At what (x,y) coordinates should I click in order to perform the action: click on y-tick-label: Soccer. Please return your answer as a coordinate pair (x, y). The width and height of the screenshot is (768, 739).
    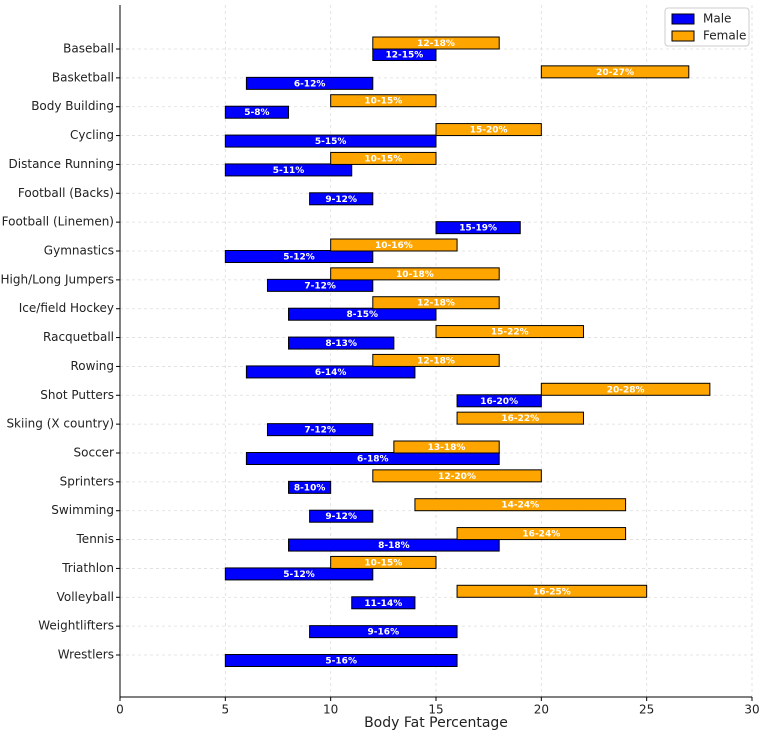
    Looking at the image, I should click on (94, 453).